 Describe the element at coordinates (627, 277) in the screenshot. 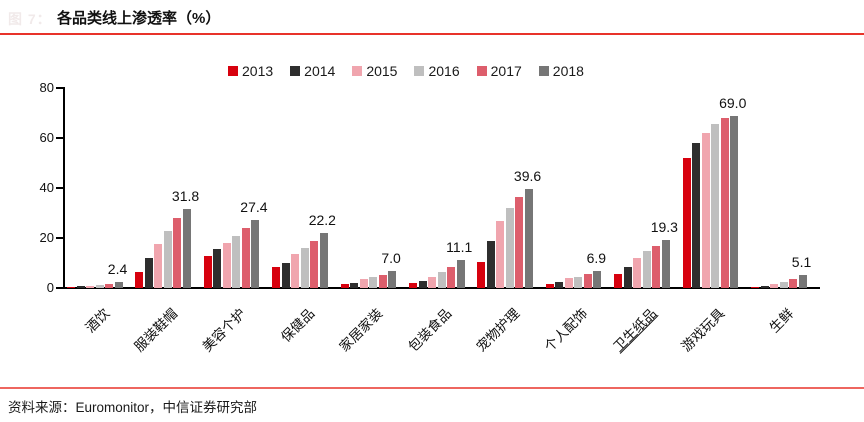

I see `bar-卫生纸品-2014` at that location.